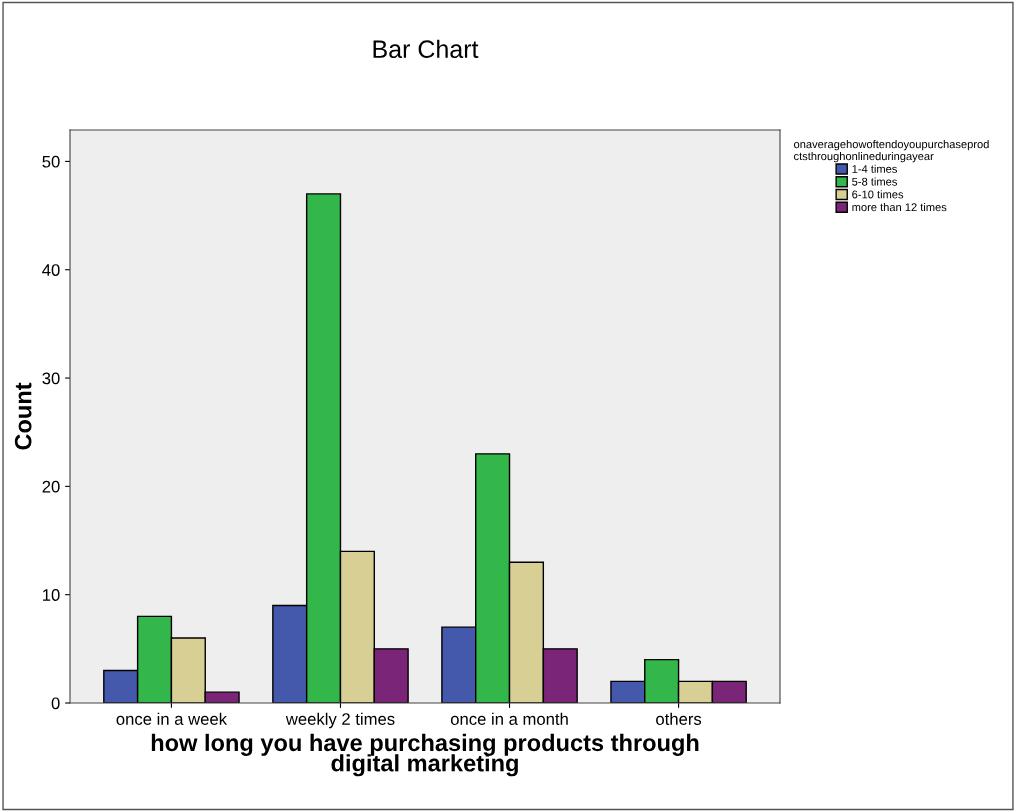  I want to click on legend-label: more than 12 times, so click(899, 207).